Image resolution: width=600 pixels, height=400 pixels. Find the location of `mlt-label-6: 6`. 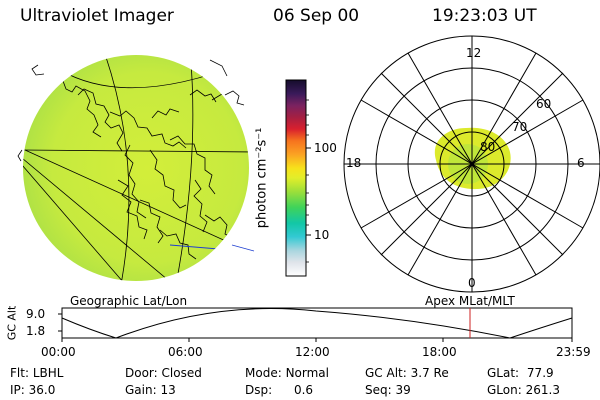

mlt-label-6: 6 is located at coordinates (581, 163).